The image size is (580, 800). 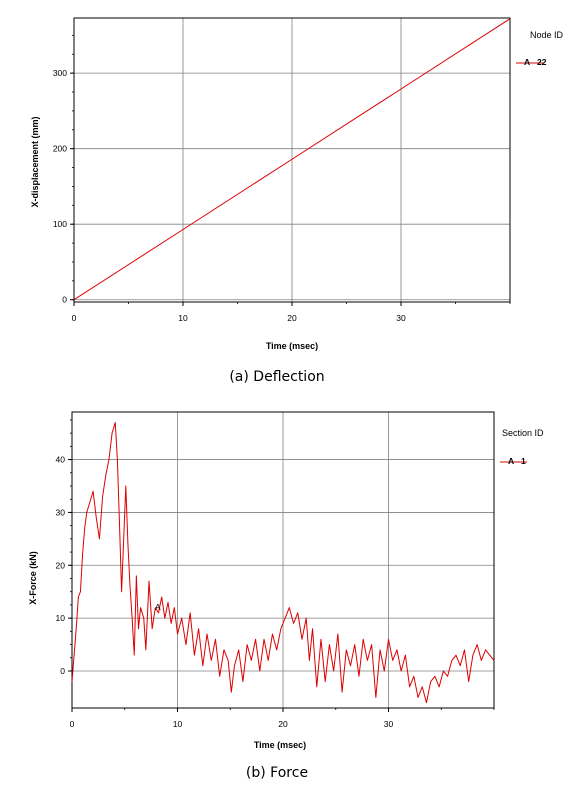 I want to click on force-legend-marker-label: A, so click(x=511, y=461).